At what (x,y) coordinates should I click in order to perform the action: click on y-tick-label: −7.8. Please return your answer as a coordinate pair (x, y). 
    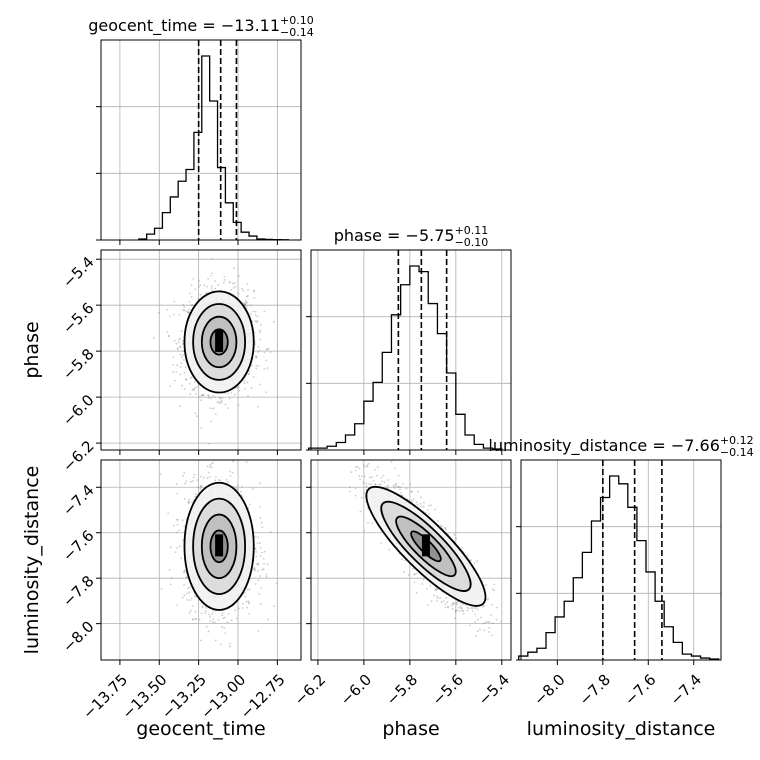
    Looking at the image, I should click on (78, 591).